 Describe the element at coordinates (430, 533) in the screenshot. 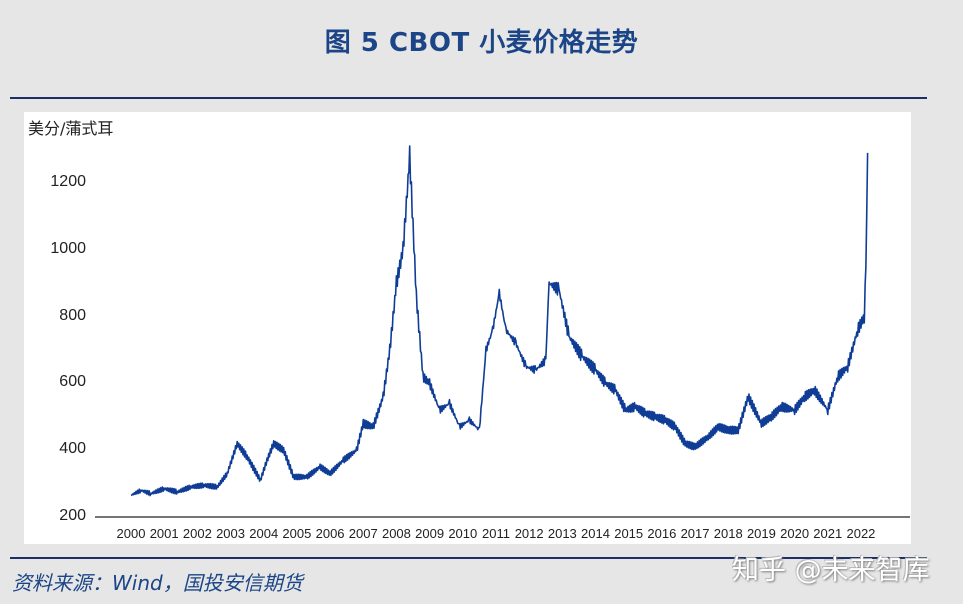

I see `x-tick-label: 2009` at that location.